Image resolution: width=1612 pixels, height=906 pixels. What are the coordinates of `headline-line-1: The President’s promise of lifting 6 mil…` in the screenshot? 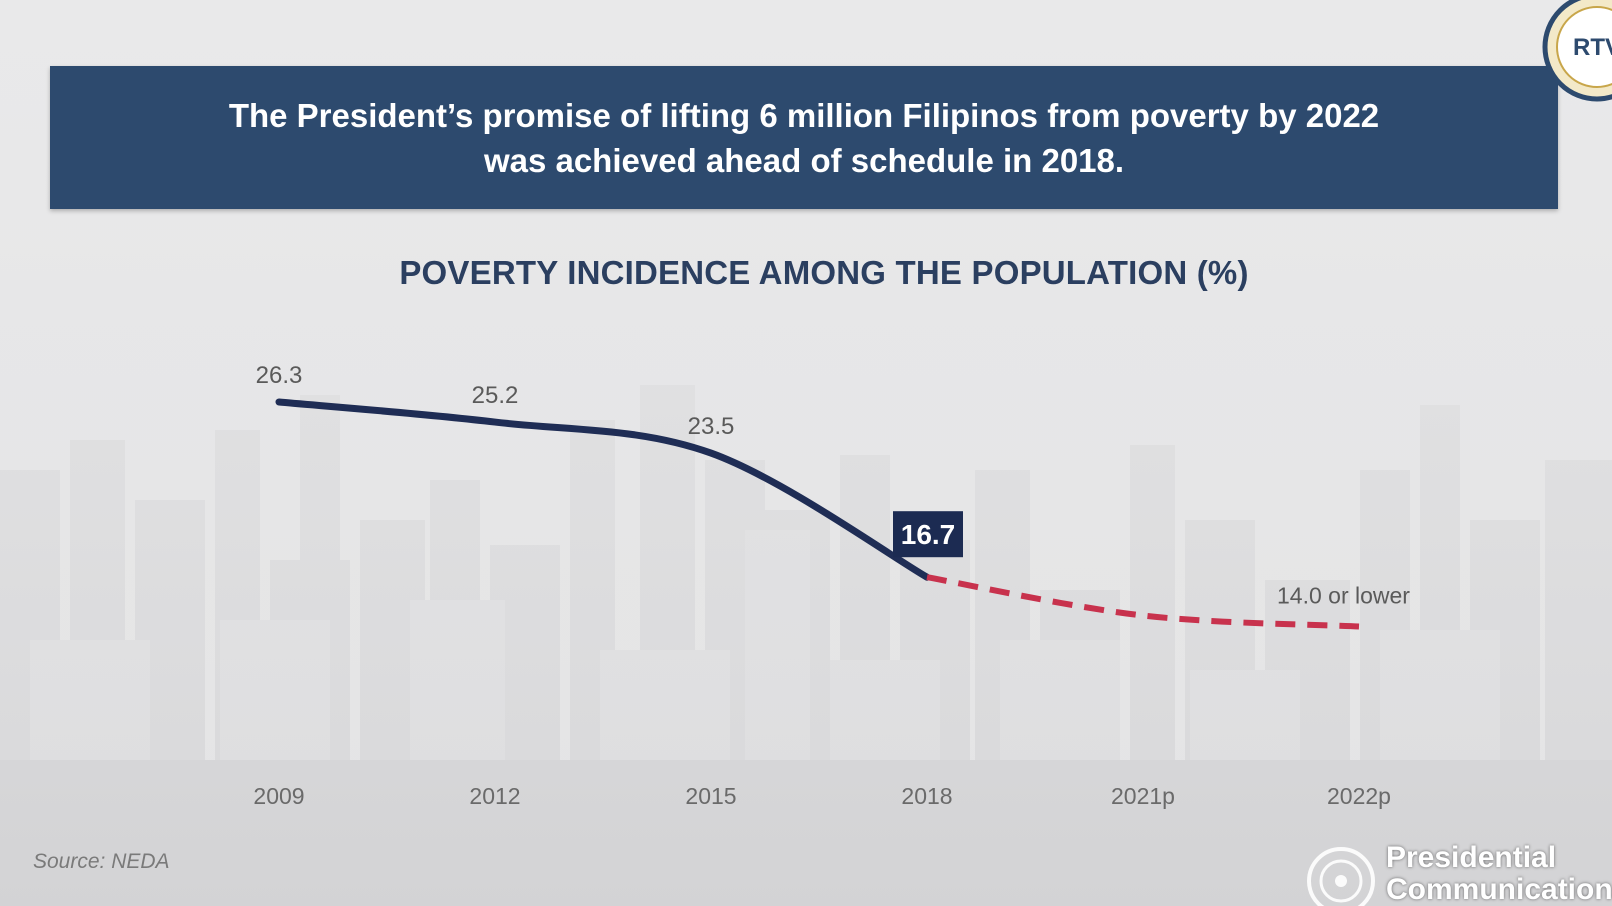 It's located at (804, 115).